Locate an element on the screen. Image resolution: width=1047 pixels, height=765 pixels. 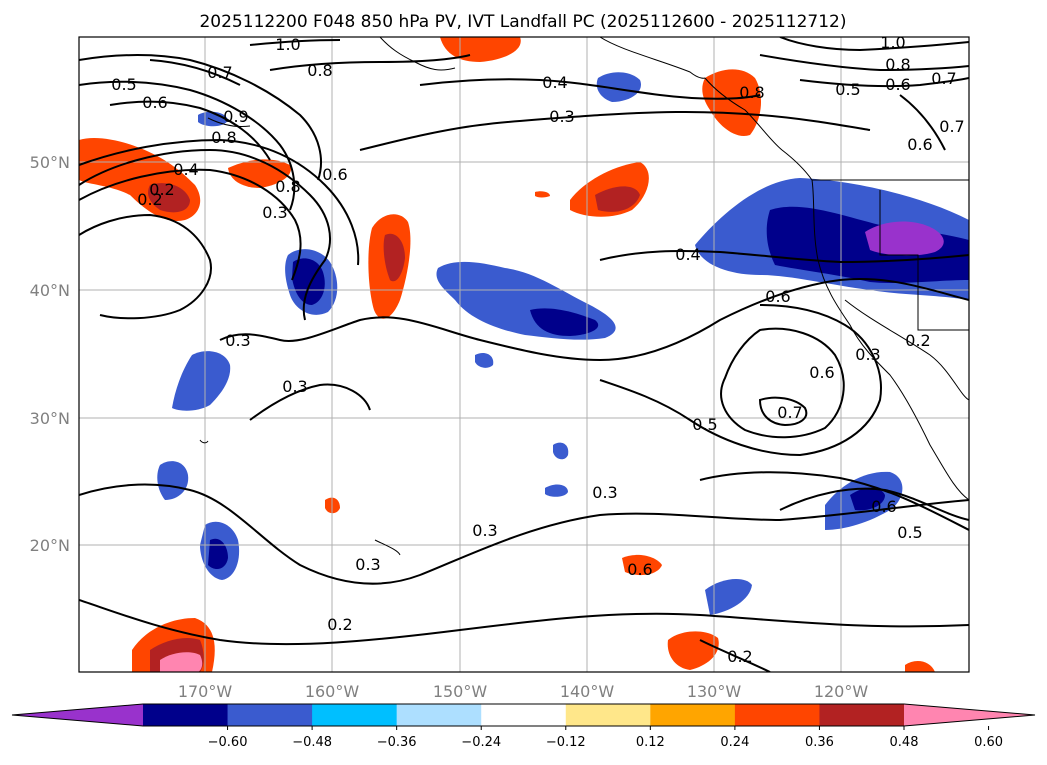
contour-0.6-south is located at coordinates (874, 504).